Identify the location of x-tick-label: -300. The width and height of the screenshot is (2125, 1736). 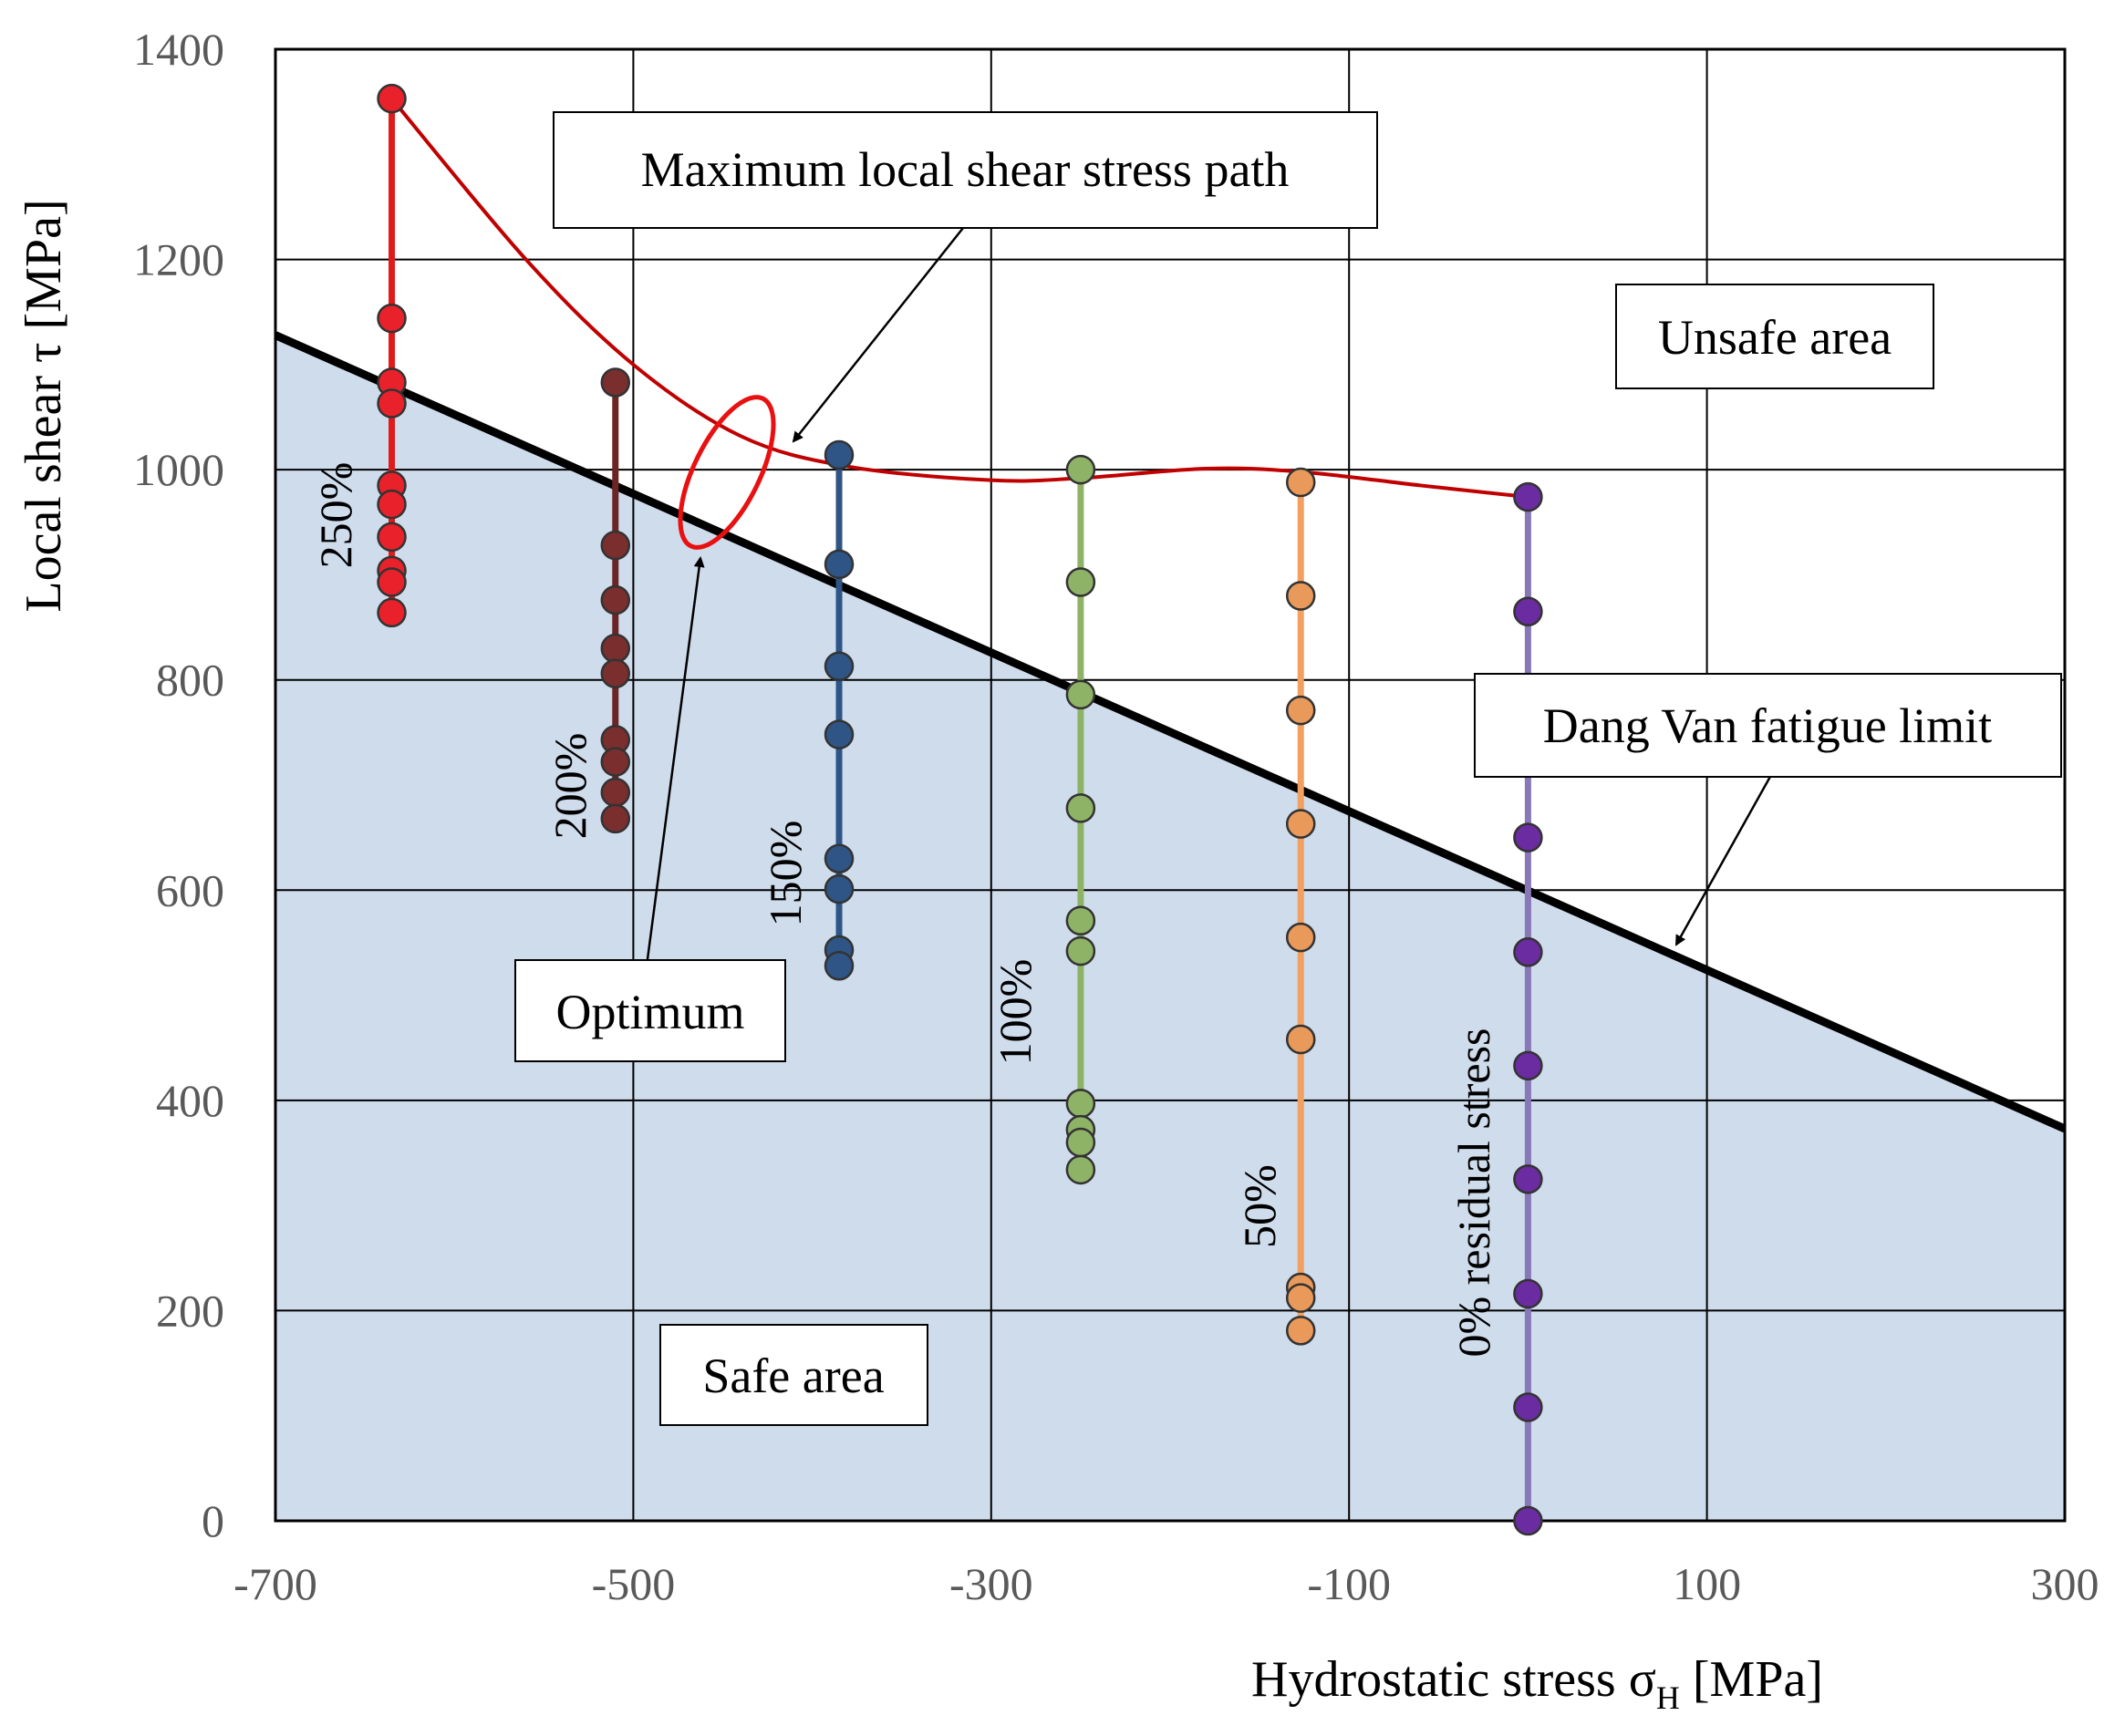
(991, 1583).